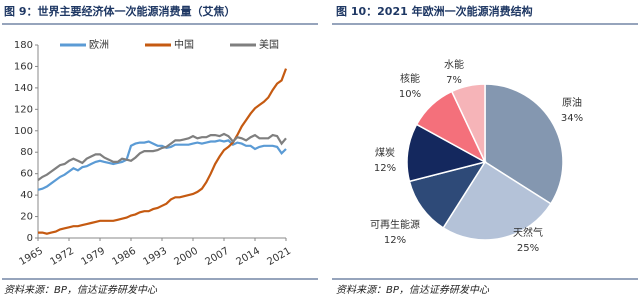  What do you see at coordinates (23, 88) in the screenshot?
I see `y-tick-label: 140` at bounding box center [23, 88].